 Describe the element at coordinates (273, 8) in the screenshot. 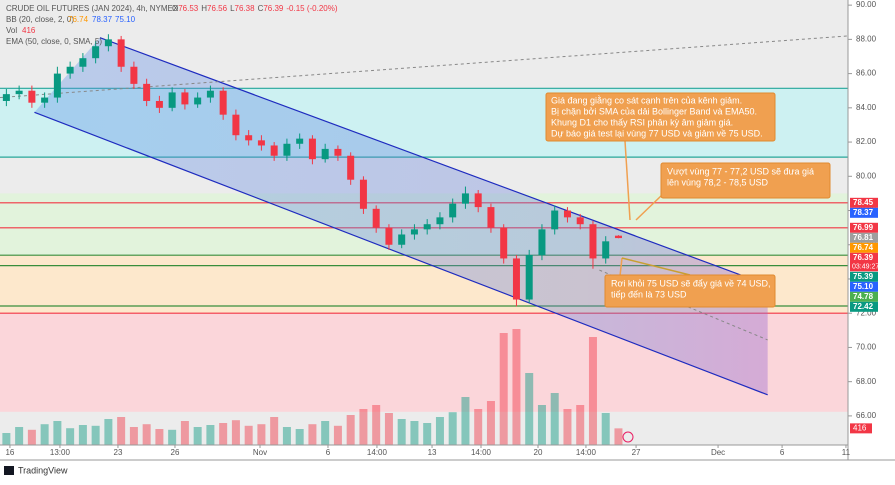

I see `ohlc-value: 76.39` at that location.